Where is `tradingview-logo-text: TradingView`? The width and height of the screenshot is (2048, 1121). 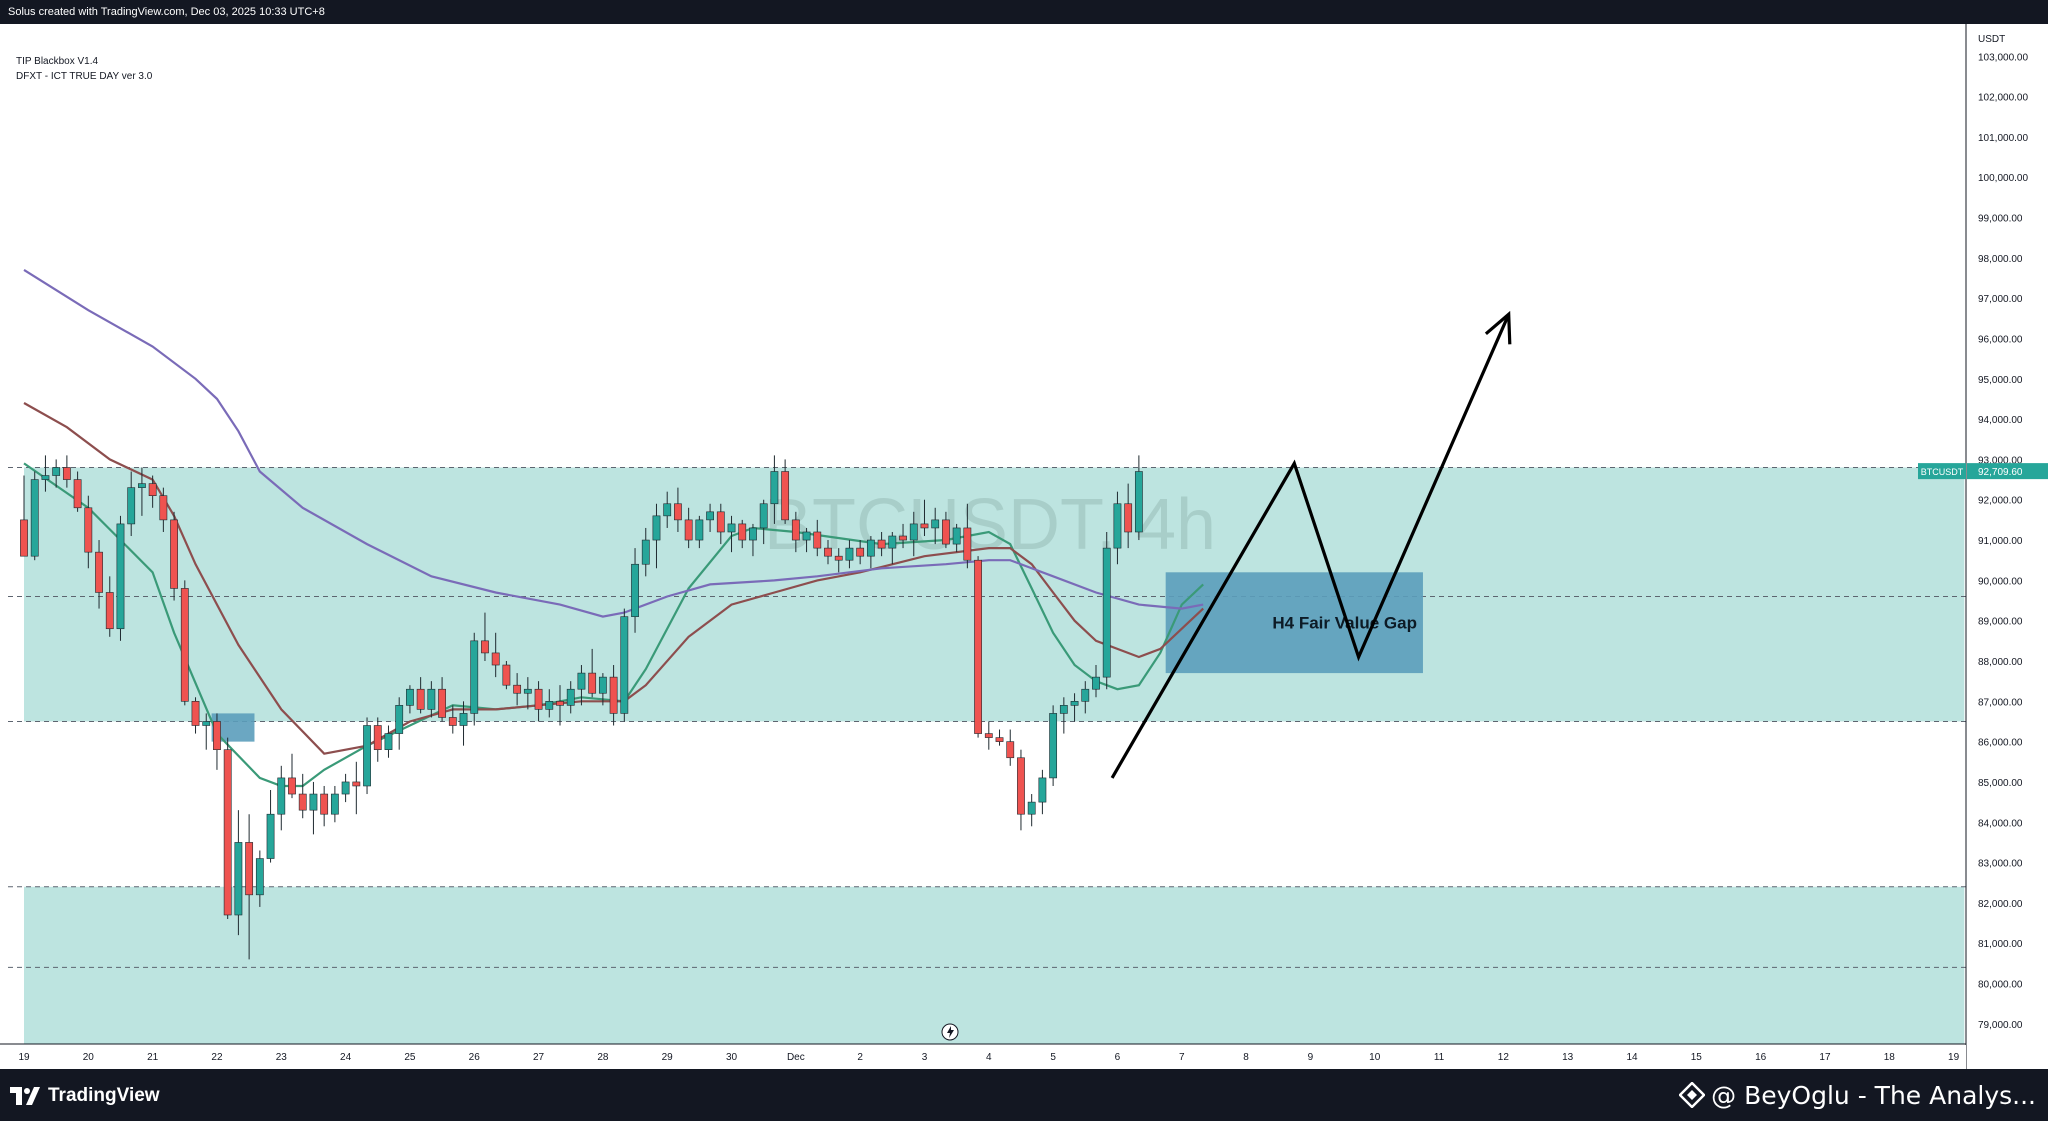
tradingview-logo-text: TradingView is located at coordinates (104, 1095).